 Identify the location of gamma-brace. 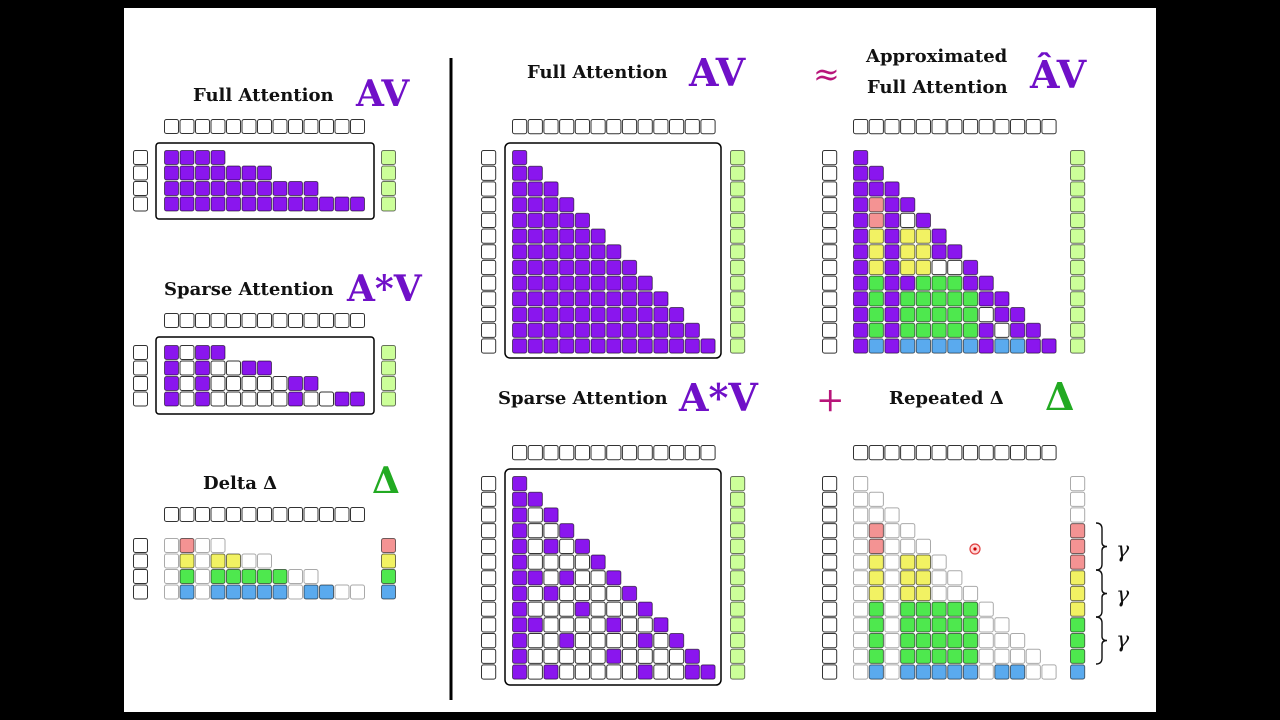
(1101, 640).